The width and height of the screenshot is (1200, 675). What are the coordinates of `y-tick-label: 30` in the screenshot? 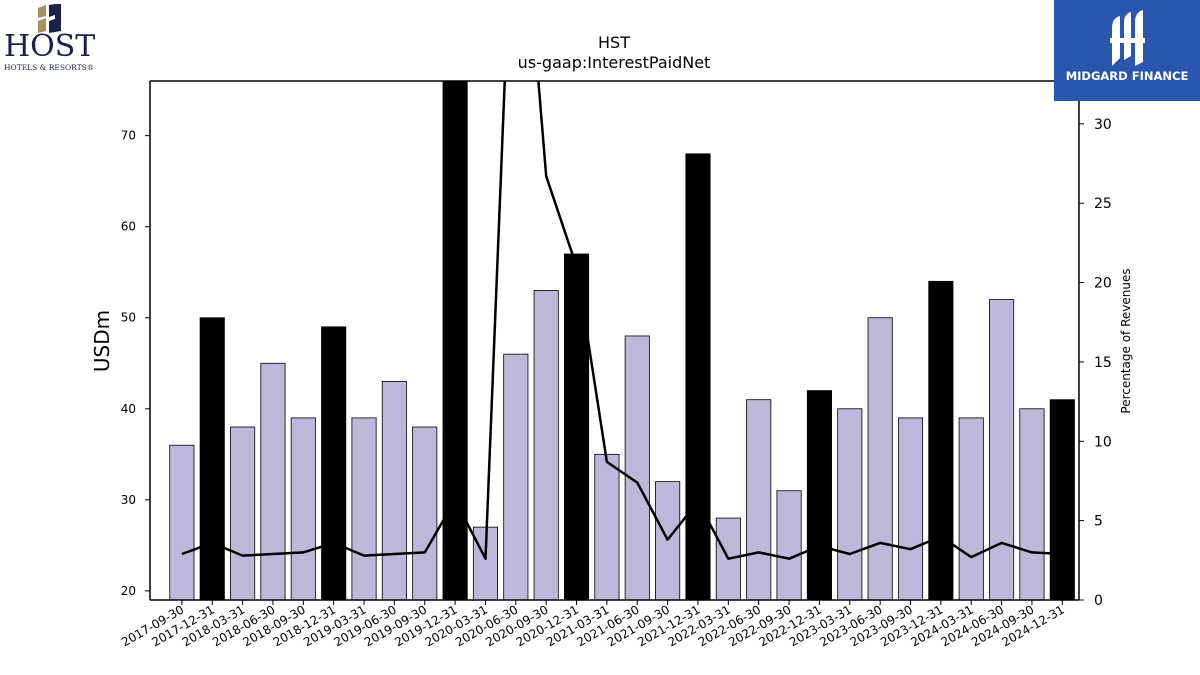 It's located at (128, 500).